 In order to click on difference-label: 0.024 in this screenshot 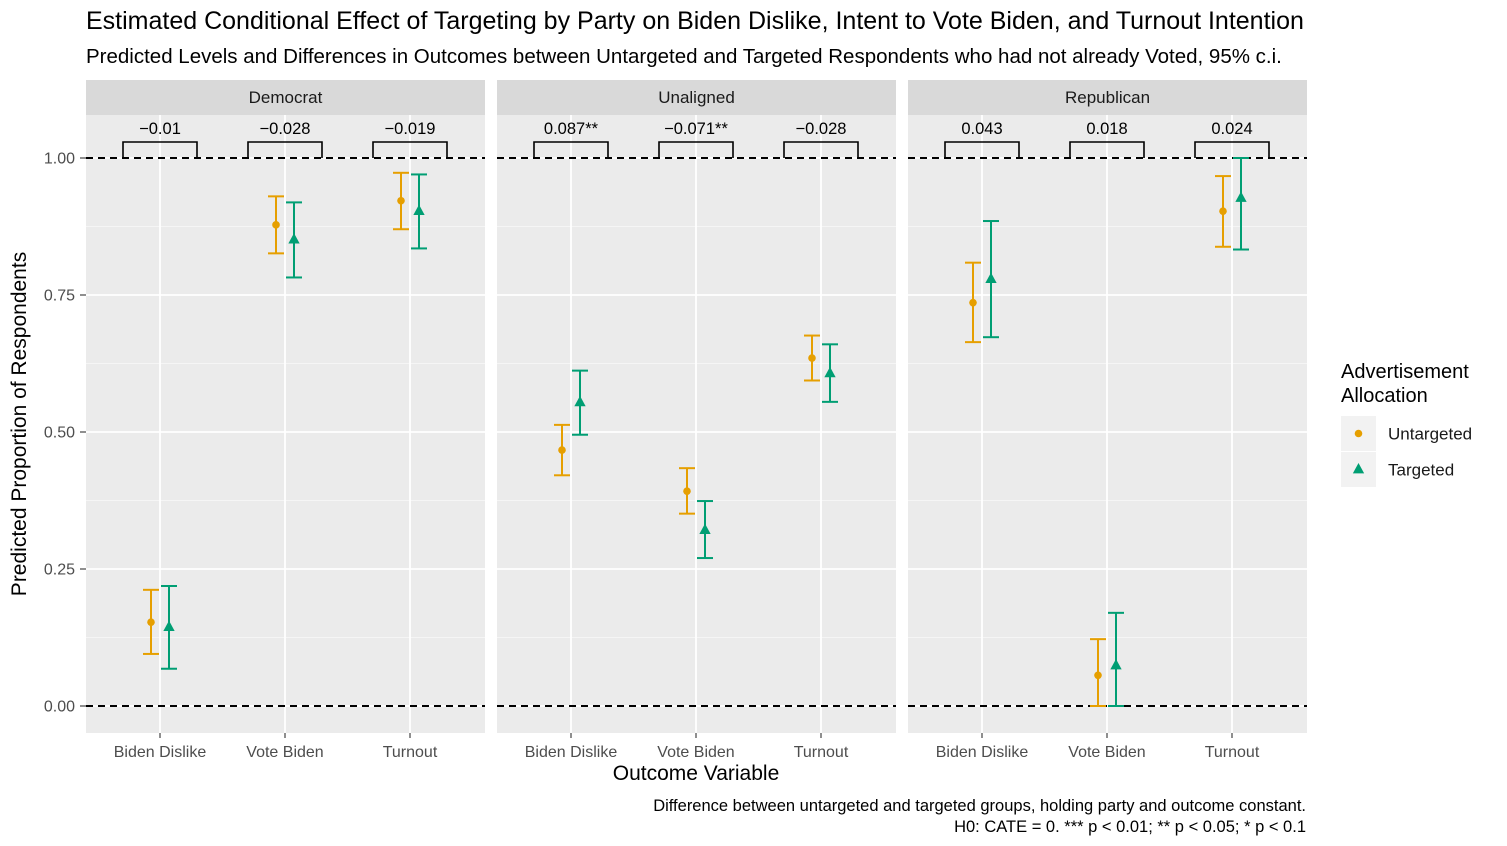, I will do `click(1231, 129)`.